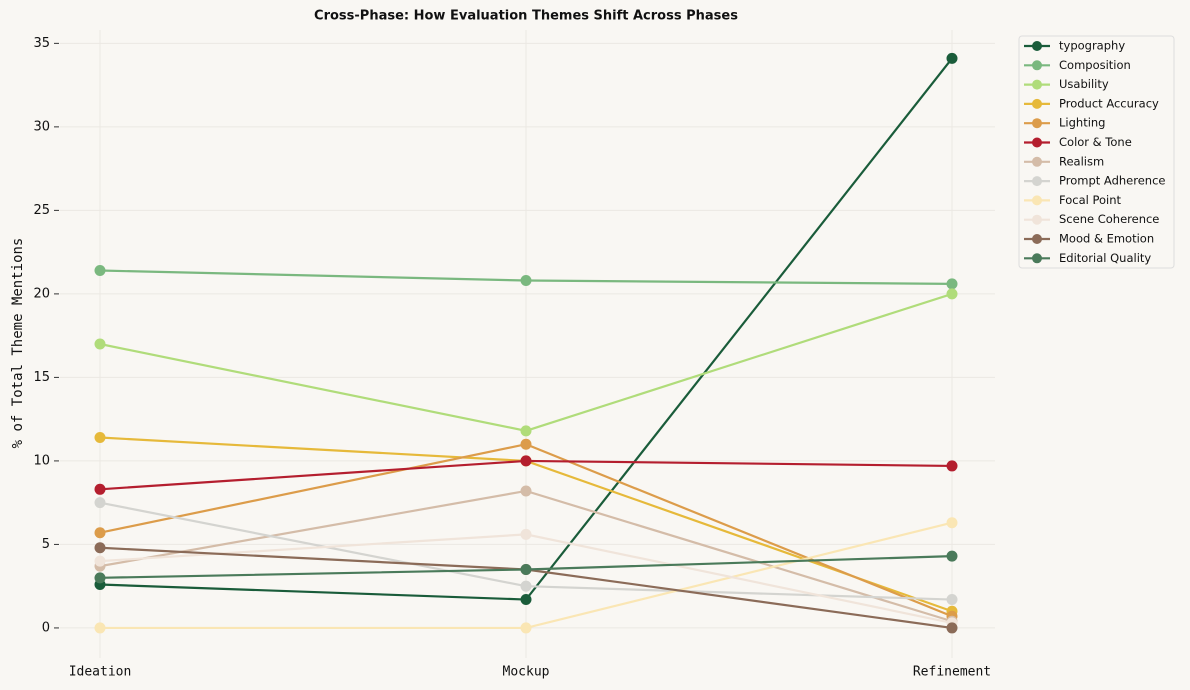 This screenshot has height=690, width=1190. I want to click on y-tick-label: 20, so click(41, 293).